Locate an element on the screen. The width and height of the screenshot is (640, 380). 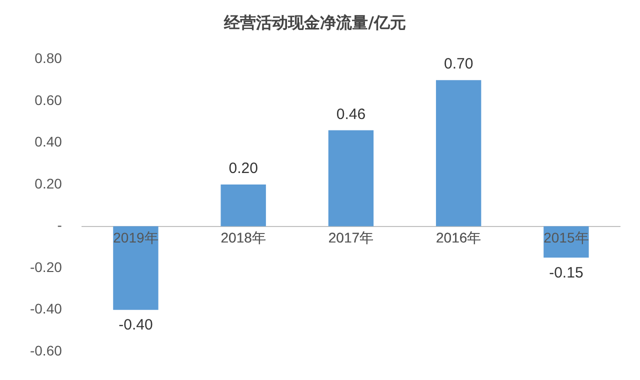
x-tick-label: 2017年 is located at coordinates (351, 238).